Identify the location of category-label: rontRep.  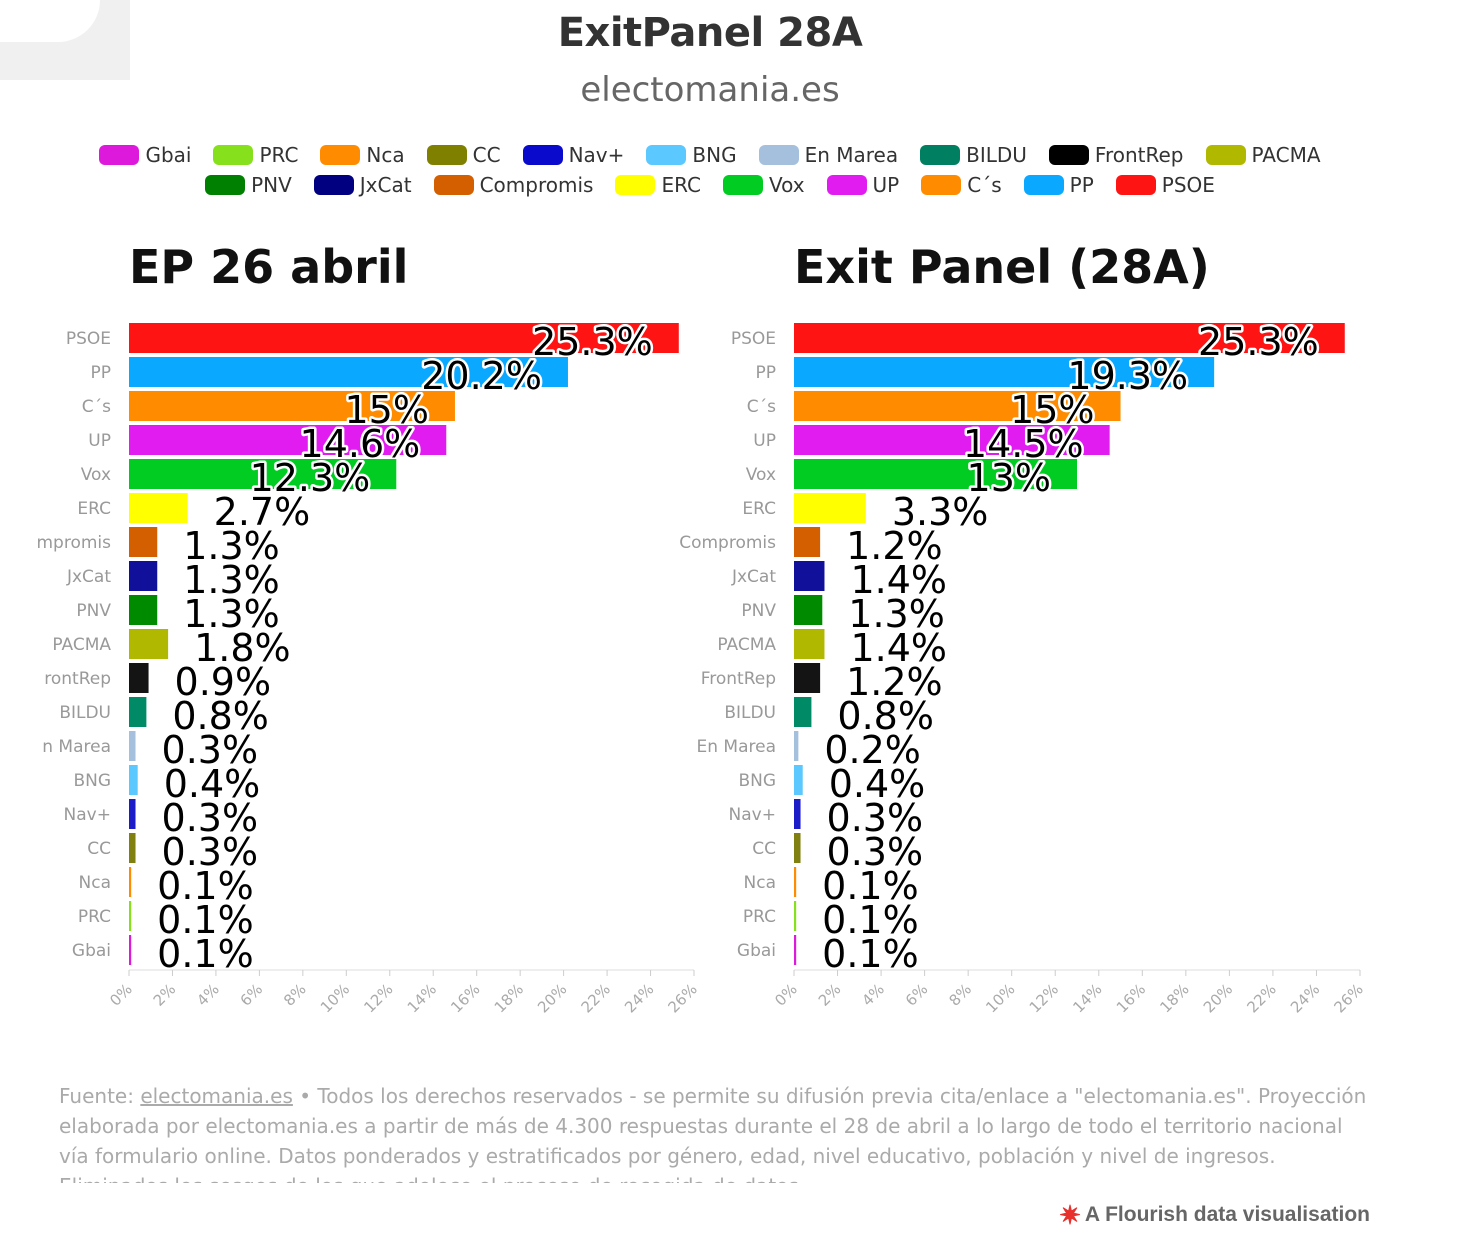
(77, 679).